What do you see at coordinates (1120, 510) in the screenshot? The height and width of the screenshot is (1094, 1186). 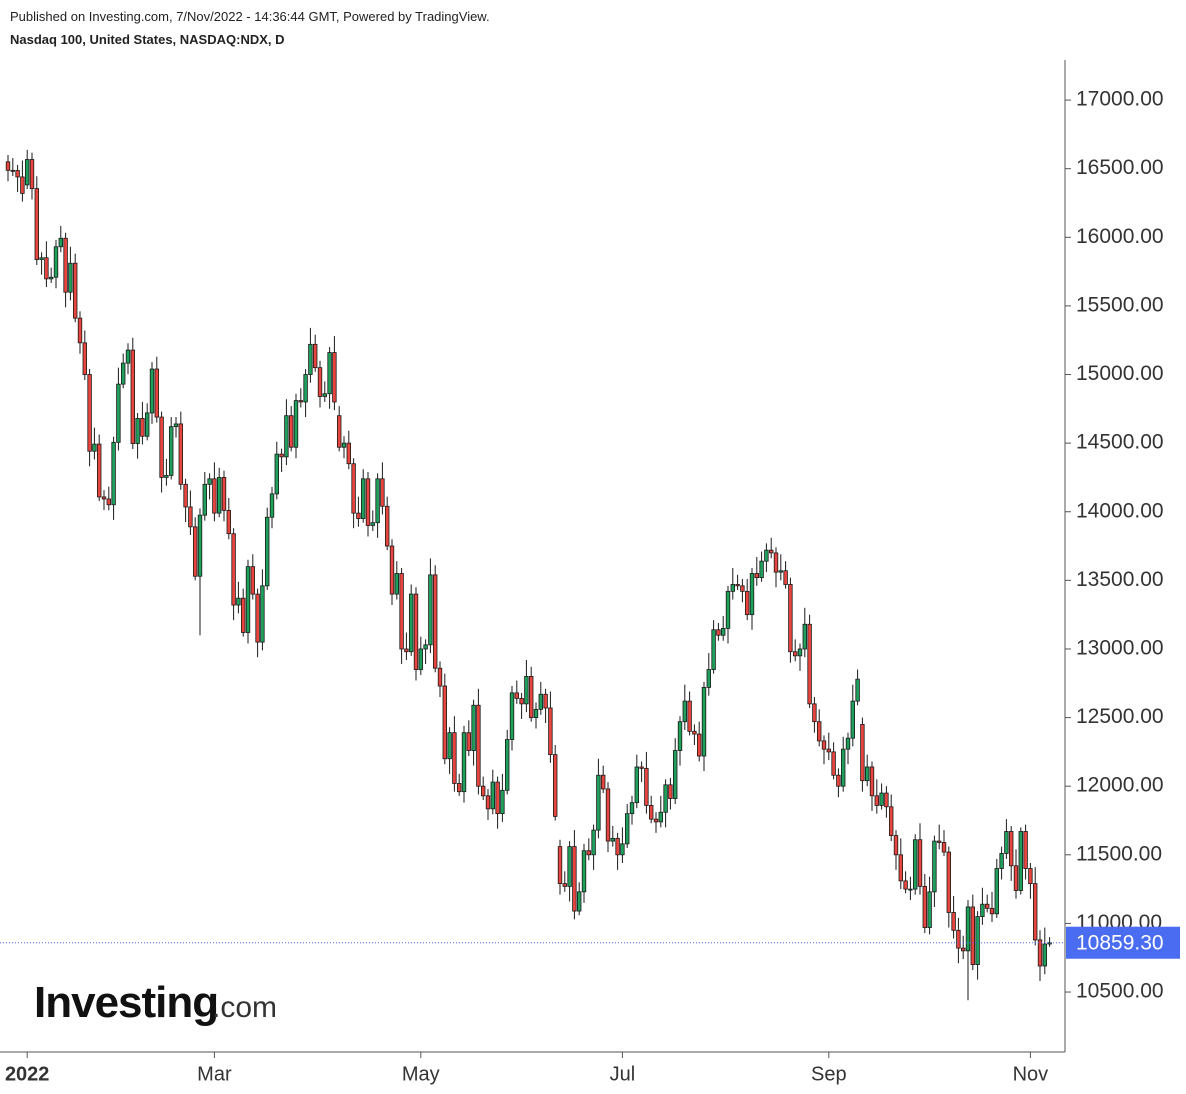 I see `y-tick-label: 14000.00` at bounding box center [1120, 510].